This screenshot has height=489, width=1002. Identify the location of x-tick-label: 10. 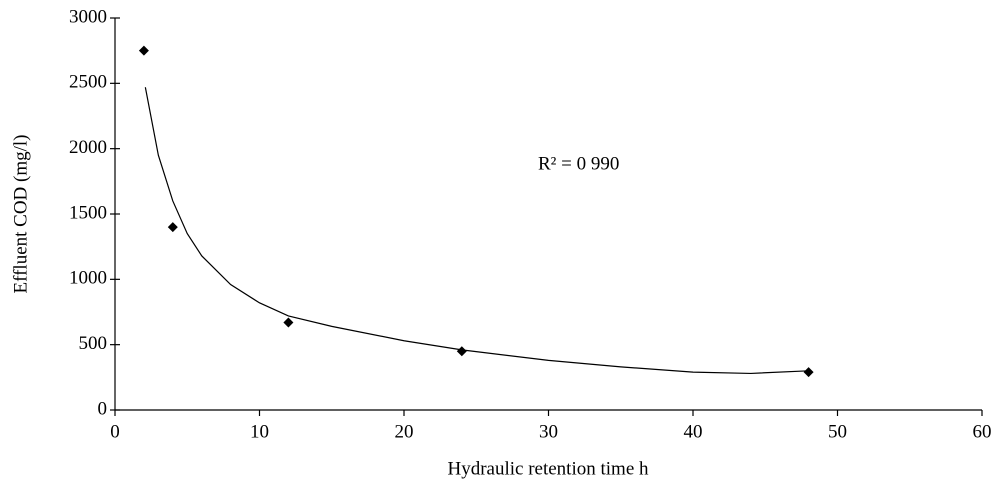
(259, 431).